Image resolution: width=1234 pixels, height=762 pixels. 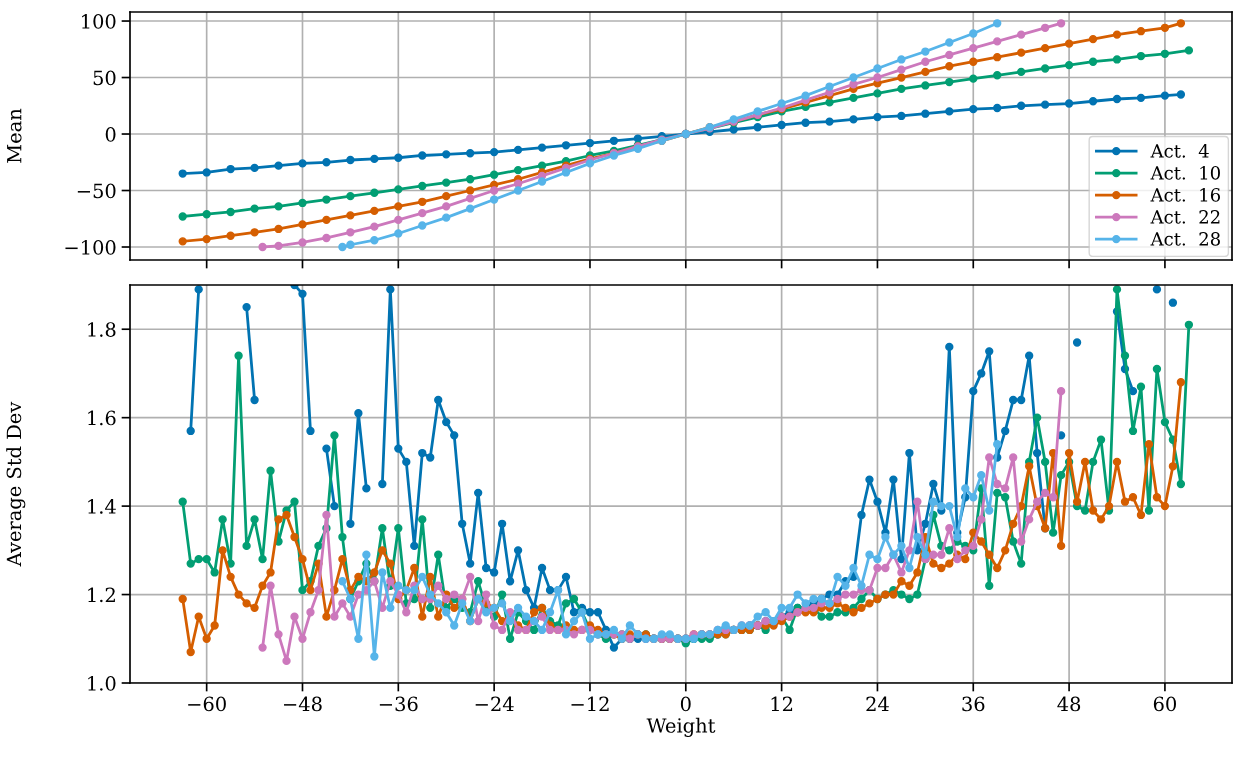 I want to click on legend-label: Act. 4, so click(x=1179, y=151).